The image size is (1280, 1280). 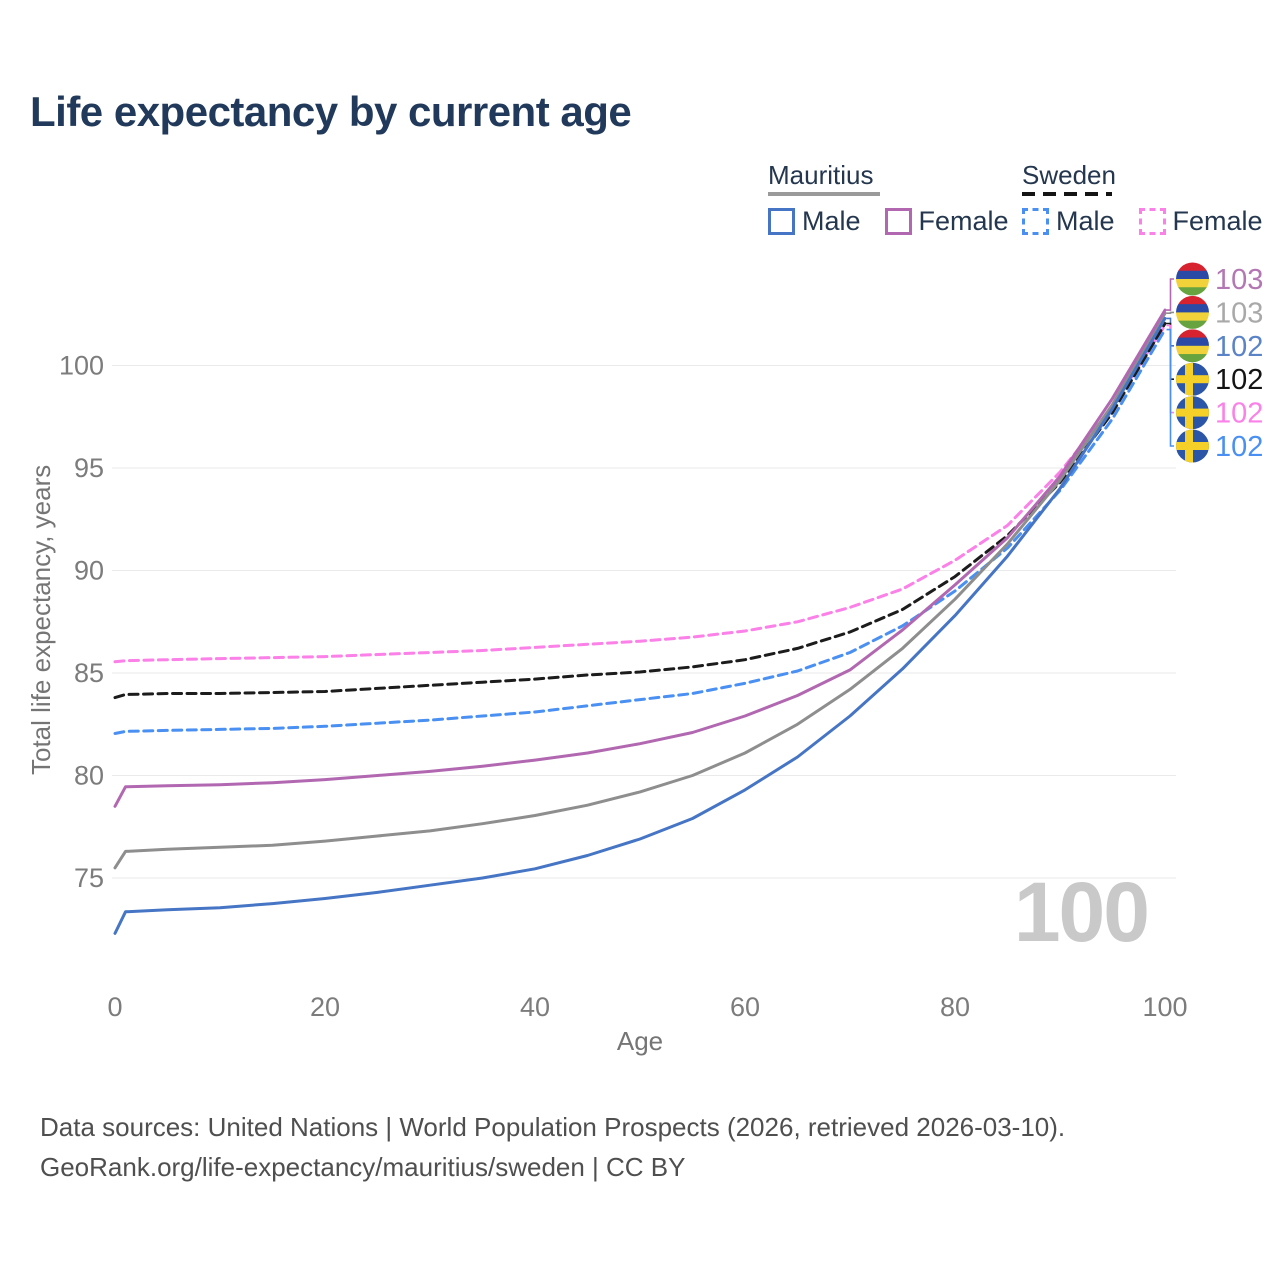 I want to click on x-tick-label: 20, so click(x=325, y=1007).